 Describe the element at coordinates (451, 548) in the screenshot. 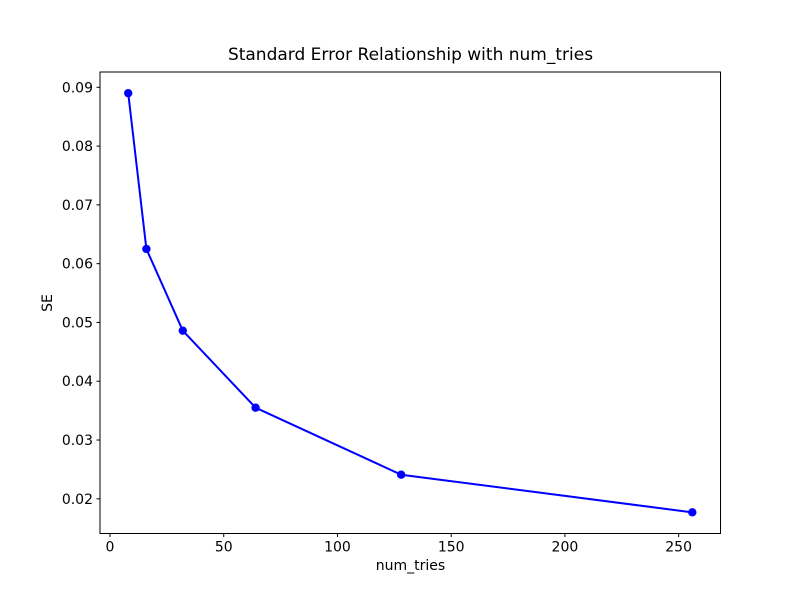

I see `x-tick-label: 150` at that location.